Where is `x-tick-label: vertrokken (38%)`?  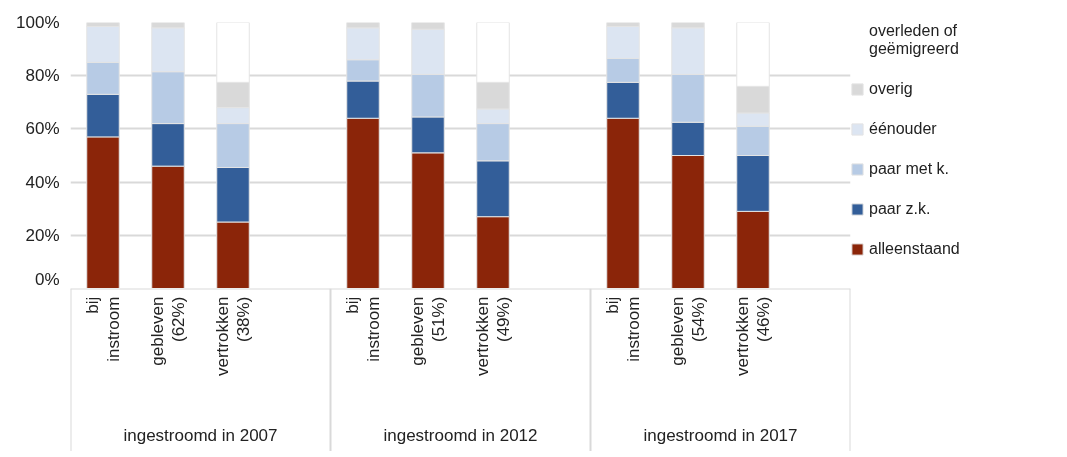
x-tick-label: vertrokken (38%) is located at coordinates (233, 336).